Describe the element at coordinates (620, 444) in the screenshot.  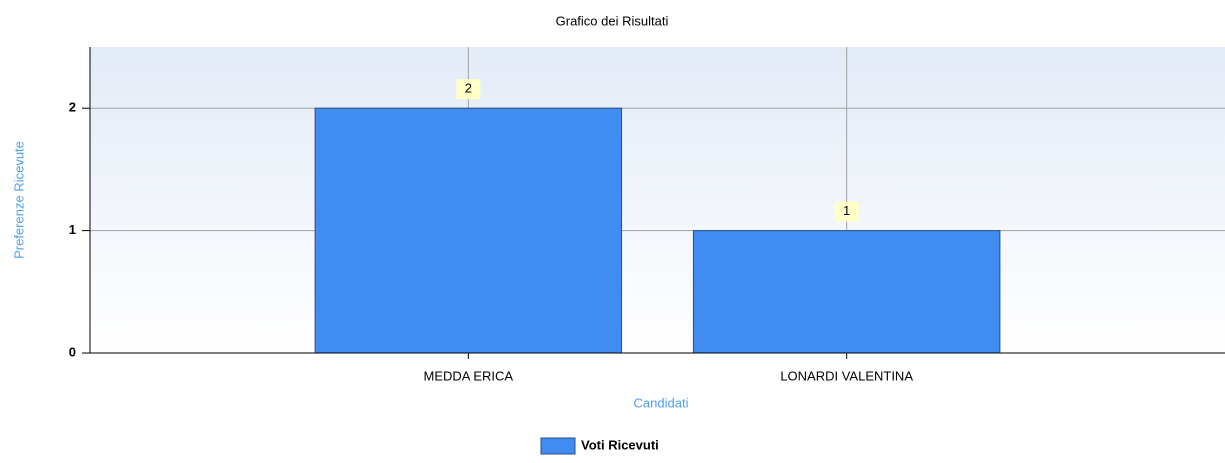
I see `legend-label: Voti Ricevuti` at that location.